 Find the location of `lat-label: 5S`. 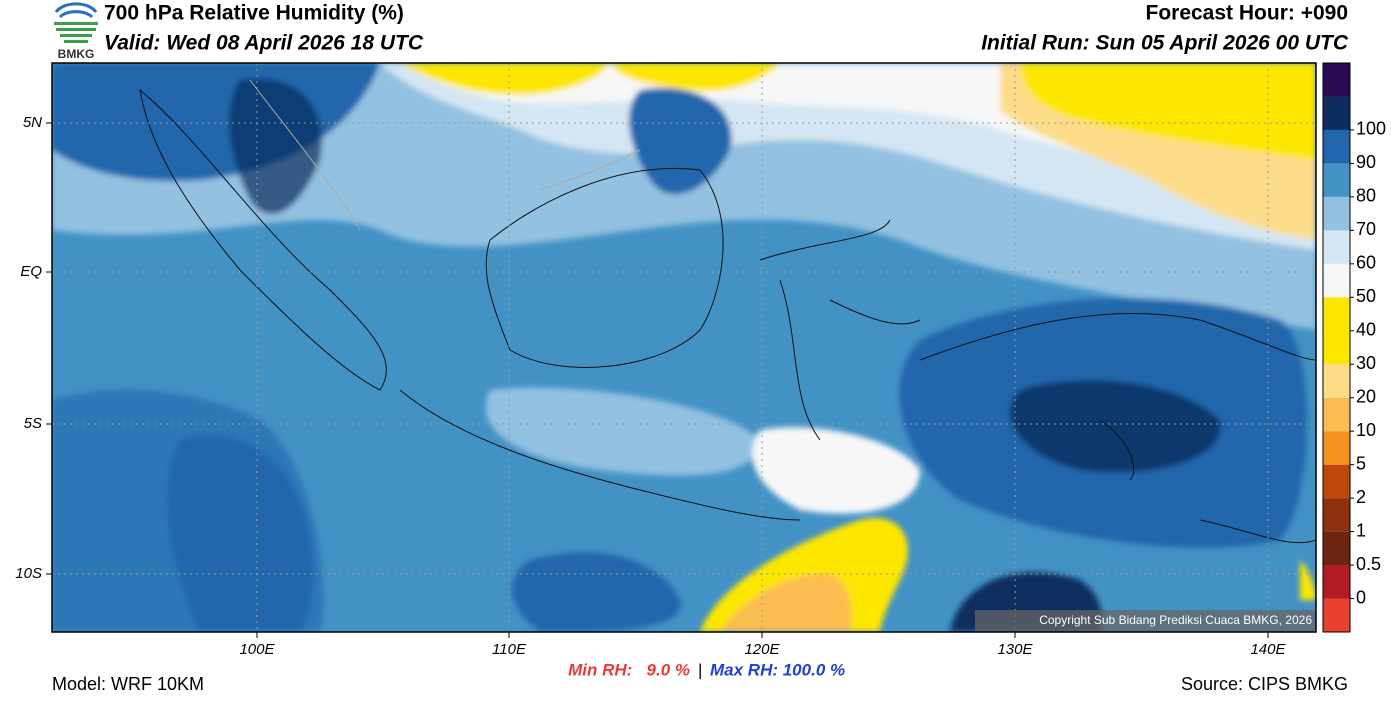

lat-label: 5S is located at coordinates (33, 423).